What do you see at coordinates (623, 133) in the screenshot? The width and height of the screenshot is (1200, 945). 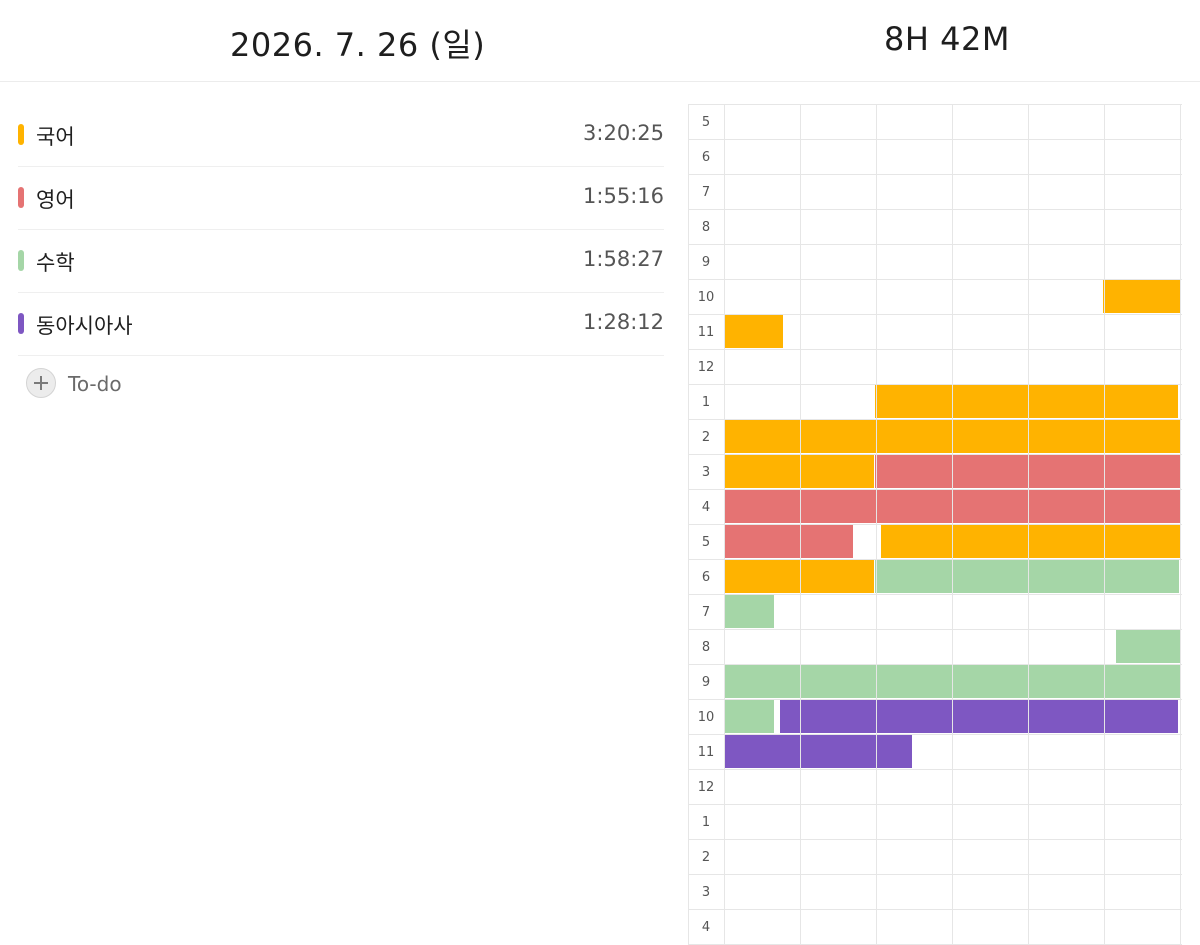 I see `subject-time: 3:20:25` at bounding box center [623, 133].